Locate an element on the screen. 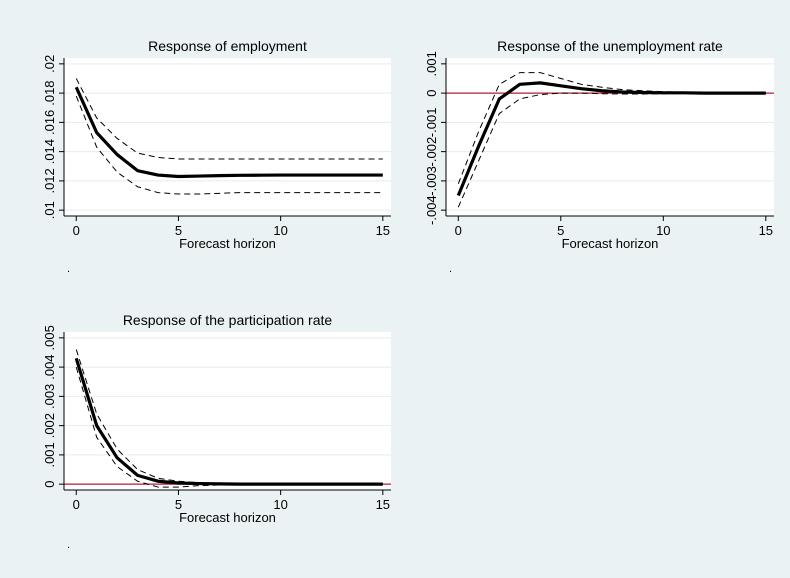 The image size is (790, 578). chart-title: Response of the participation rate is located at coordinates (228, 320).